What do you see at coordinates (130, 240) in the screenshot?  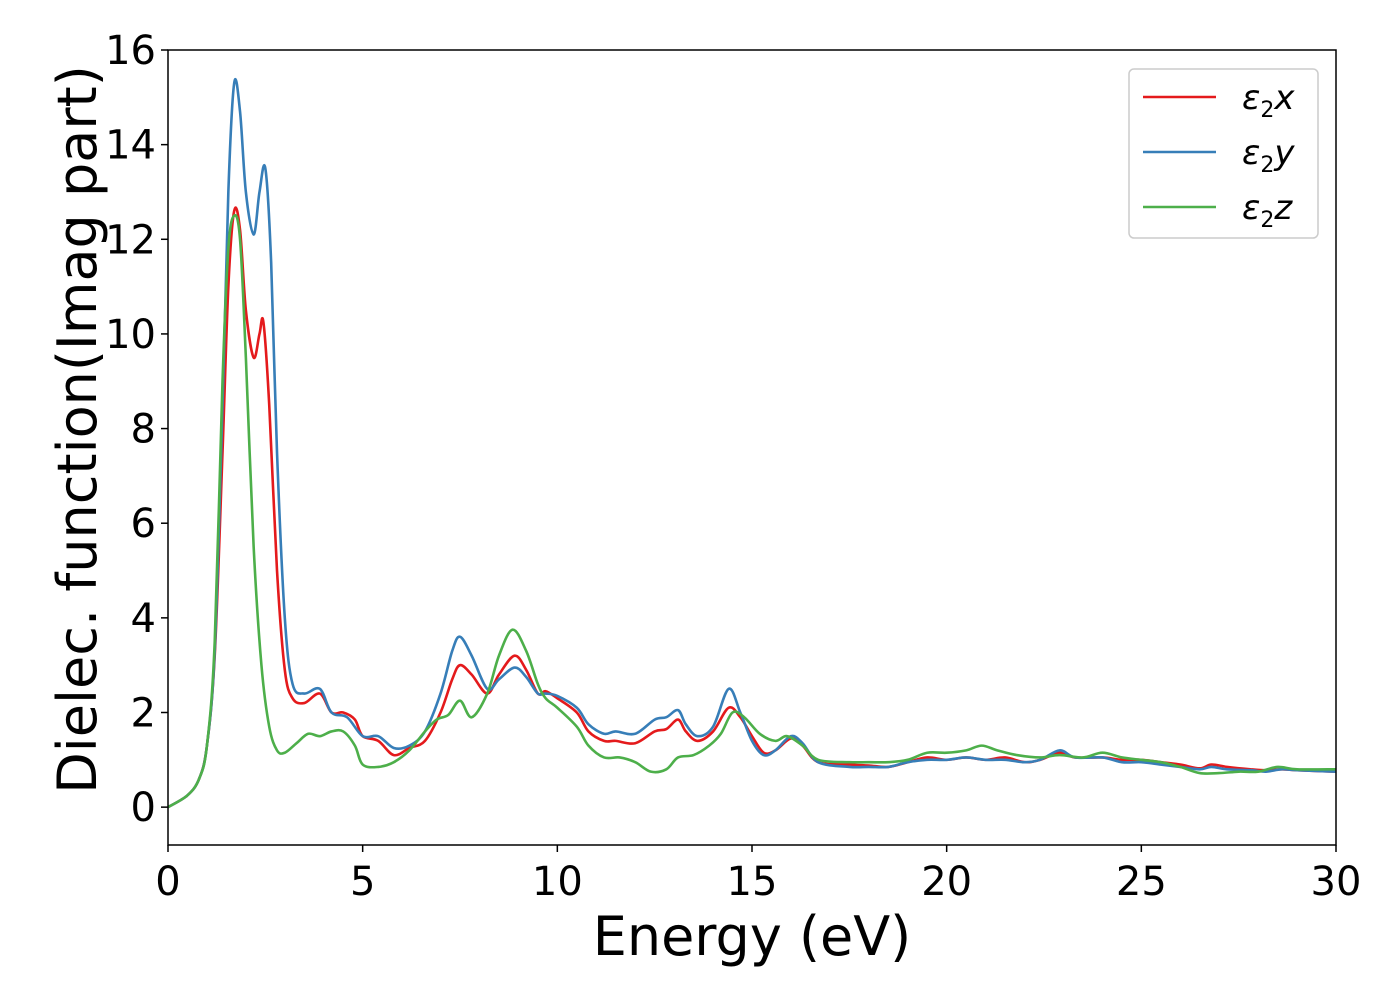 I see `y-tick-label: 12` at bounding box center [130, 240].